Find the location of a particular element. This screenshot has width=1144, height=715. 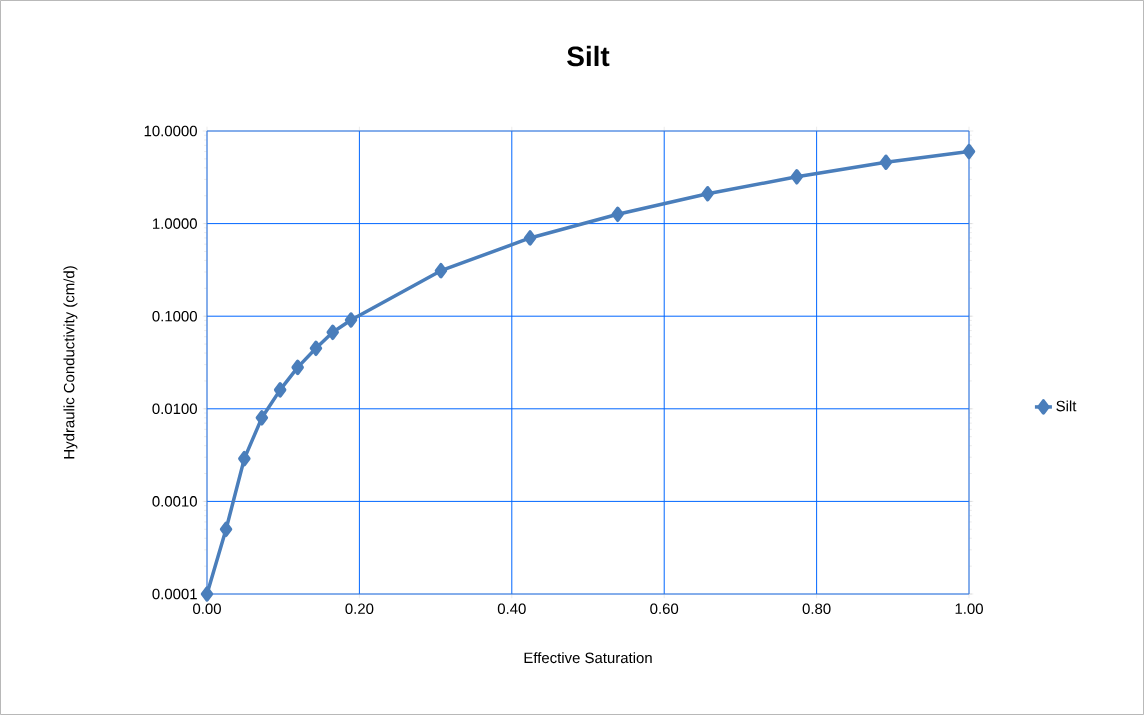

x-axis-title: Effective Saturation is located at coordinates (588, 658).